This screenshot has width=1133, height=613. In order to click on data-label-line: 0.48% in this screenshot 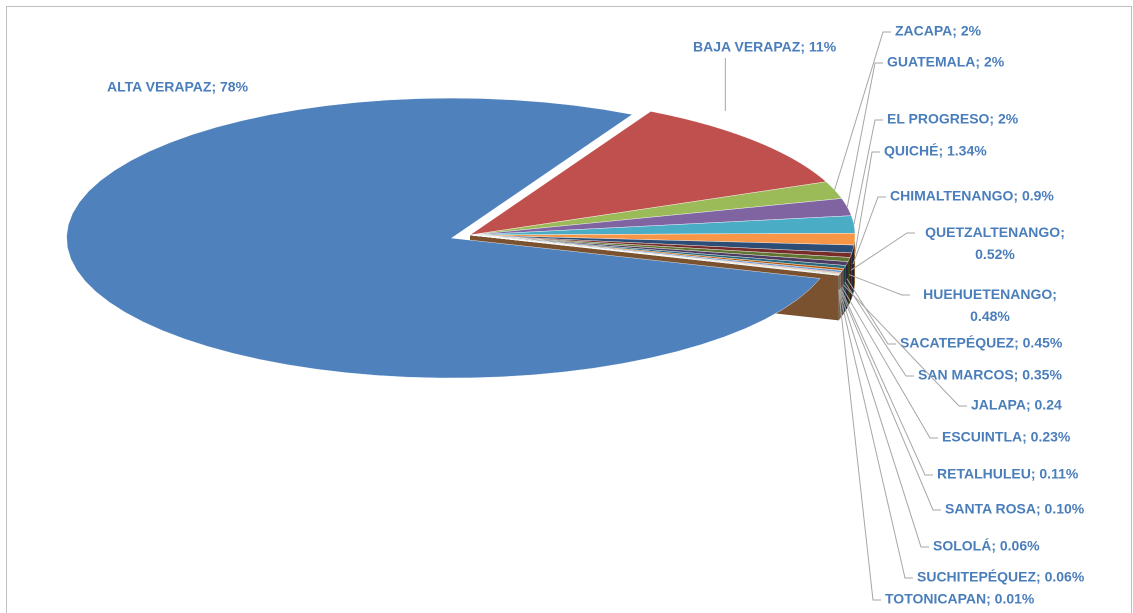, I will do `click(990, 316)`.